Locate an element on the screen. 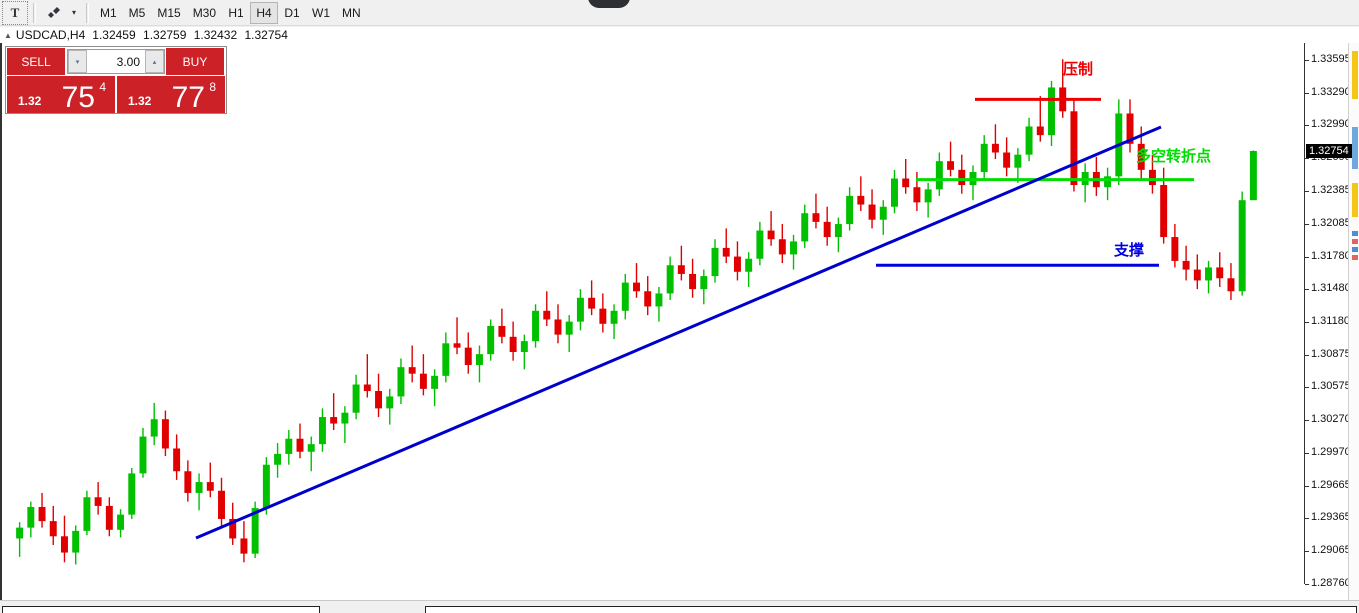 The height and width of the screenshot is (613, 1359). price-label: 1.30575 is located at coordinates (1331, 386).